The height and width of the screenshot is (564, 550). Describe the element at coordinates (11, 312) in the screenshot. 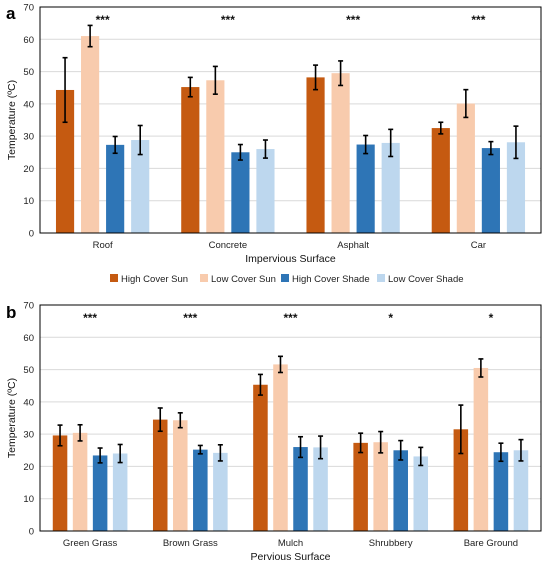

I see `panel-b-letter: b` at that location.